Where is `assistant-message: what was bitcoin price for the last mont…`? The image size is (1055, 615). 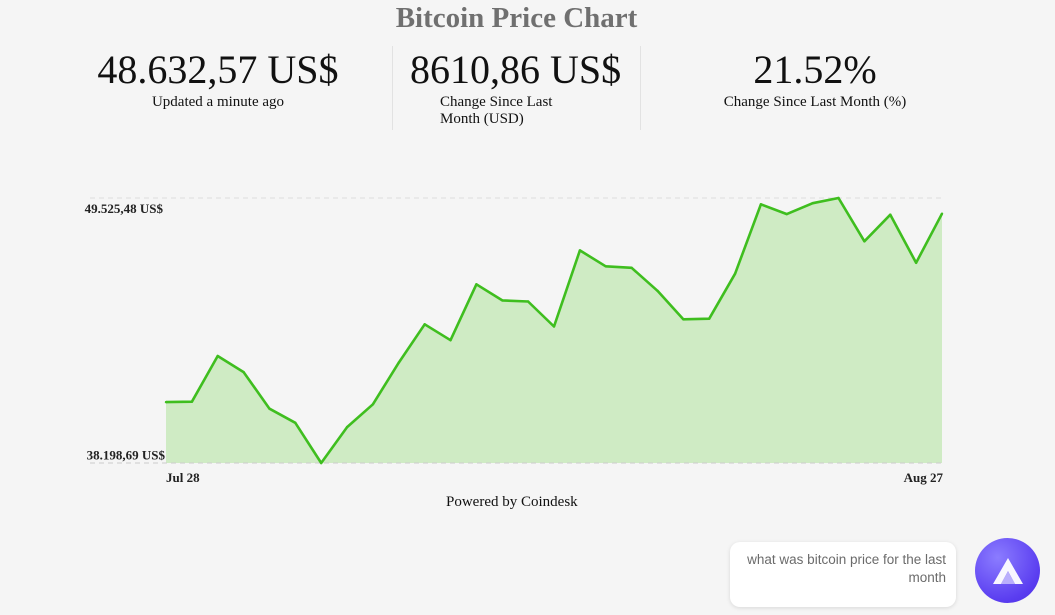
assistant-message: what was bitcoin price for the last mont… is located at coordinates (846, 568).